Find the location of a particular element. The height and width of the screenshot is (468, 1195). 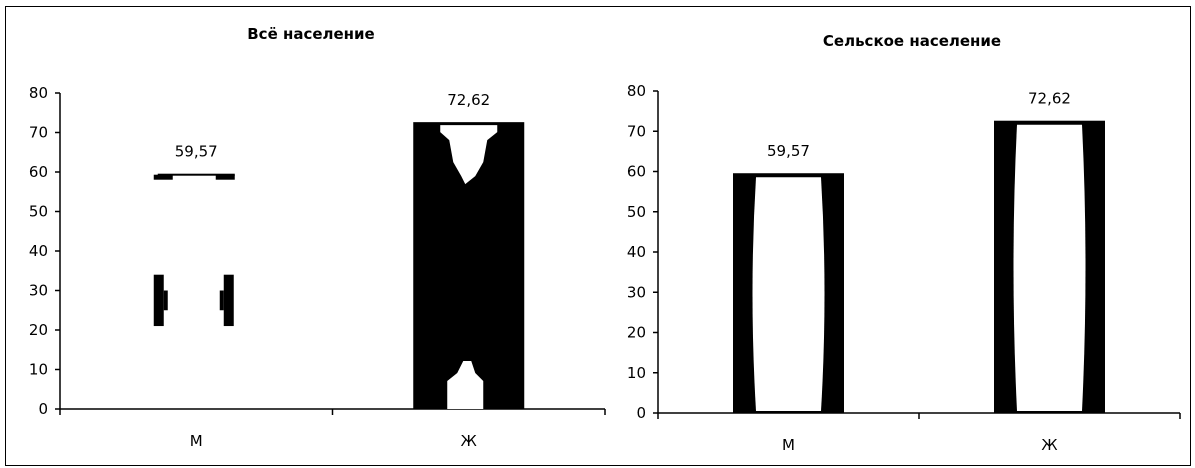

bar-corner-right is located at coordinates (225, 177).